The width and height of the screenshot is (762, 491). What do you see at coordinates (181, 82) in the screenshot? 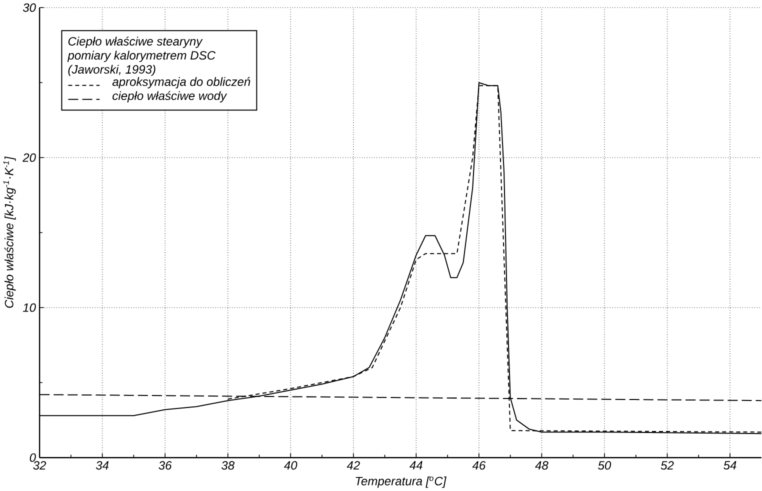
I see `legend-label: aproksymacja do obliczeń` at bounding box center [181, 82].